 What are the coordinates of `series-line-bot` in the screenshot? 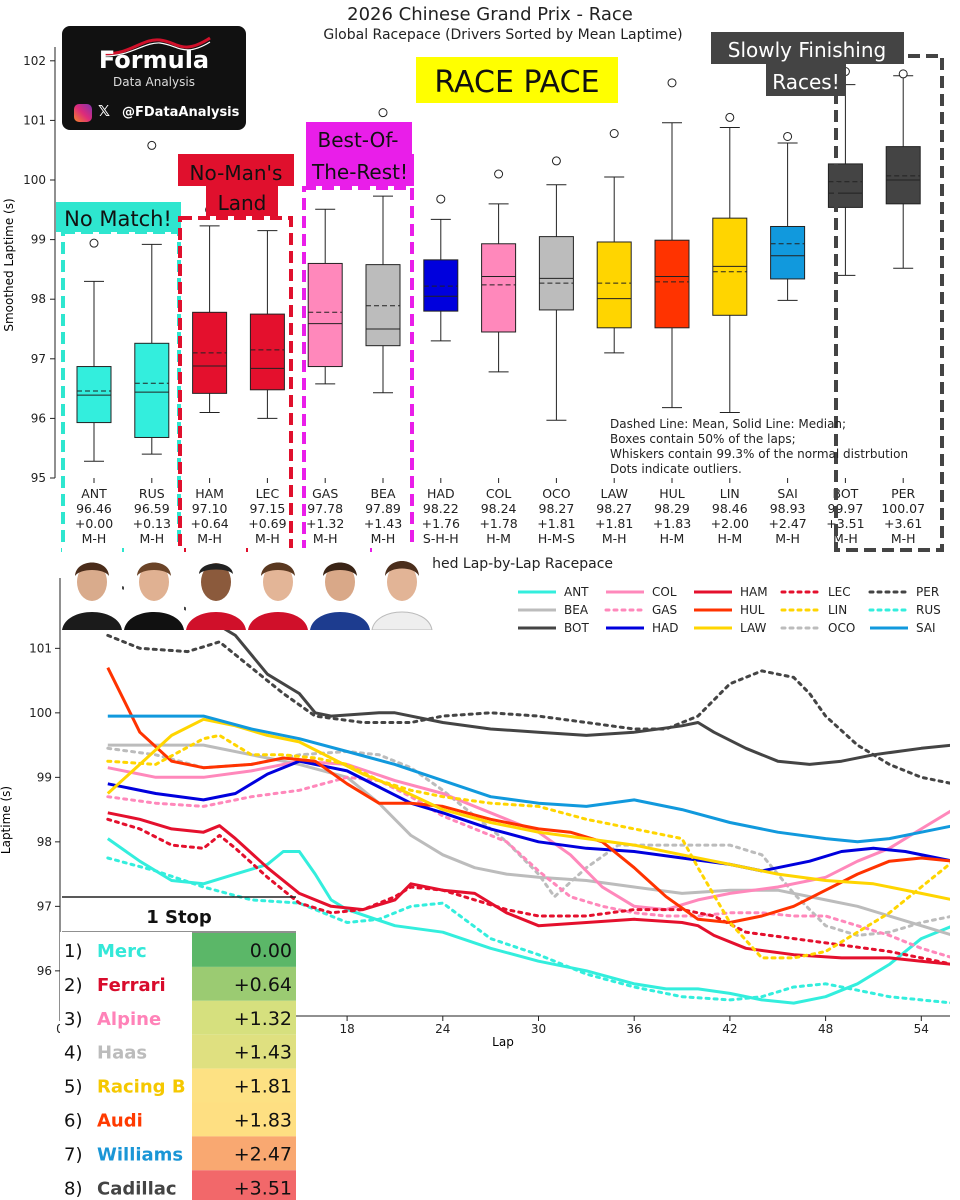 It's located at (528, 674).